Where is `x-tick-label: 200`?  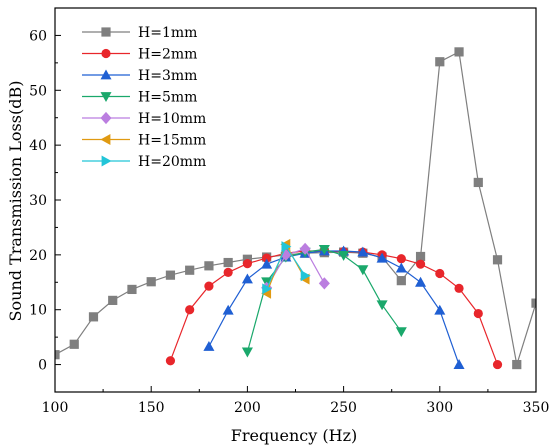
x-tick-label: 200 is located at coordinates (247, 408).